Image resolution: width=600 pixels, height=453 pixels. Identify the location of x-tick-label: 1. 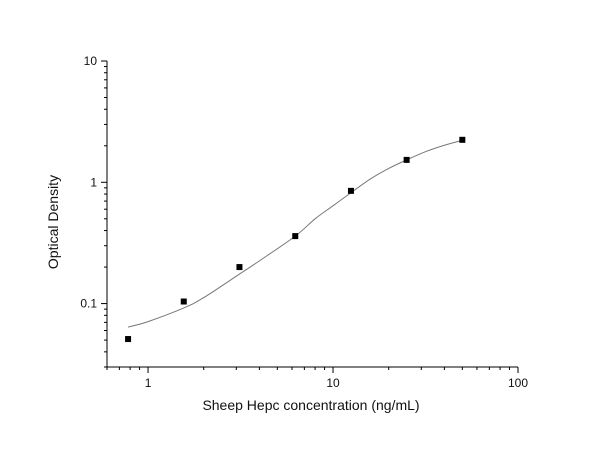
(148, 383).